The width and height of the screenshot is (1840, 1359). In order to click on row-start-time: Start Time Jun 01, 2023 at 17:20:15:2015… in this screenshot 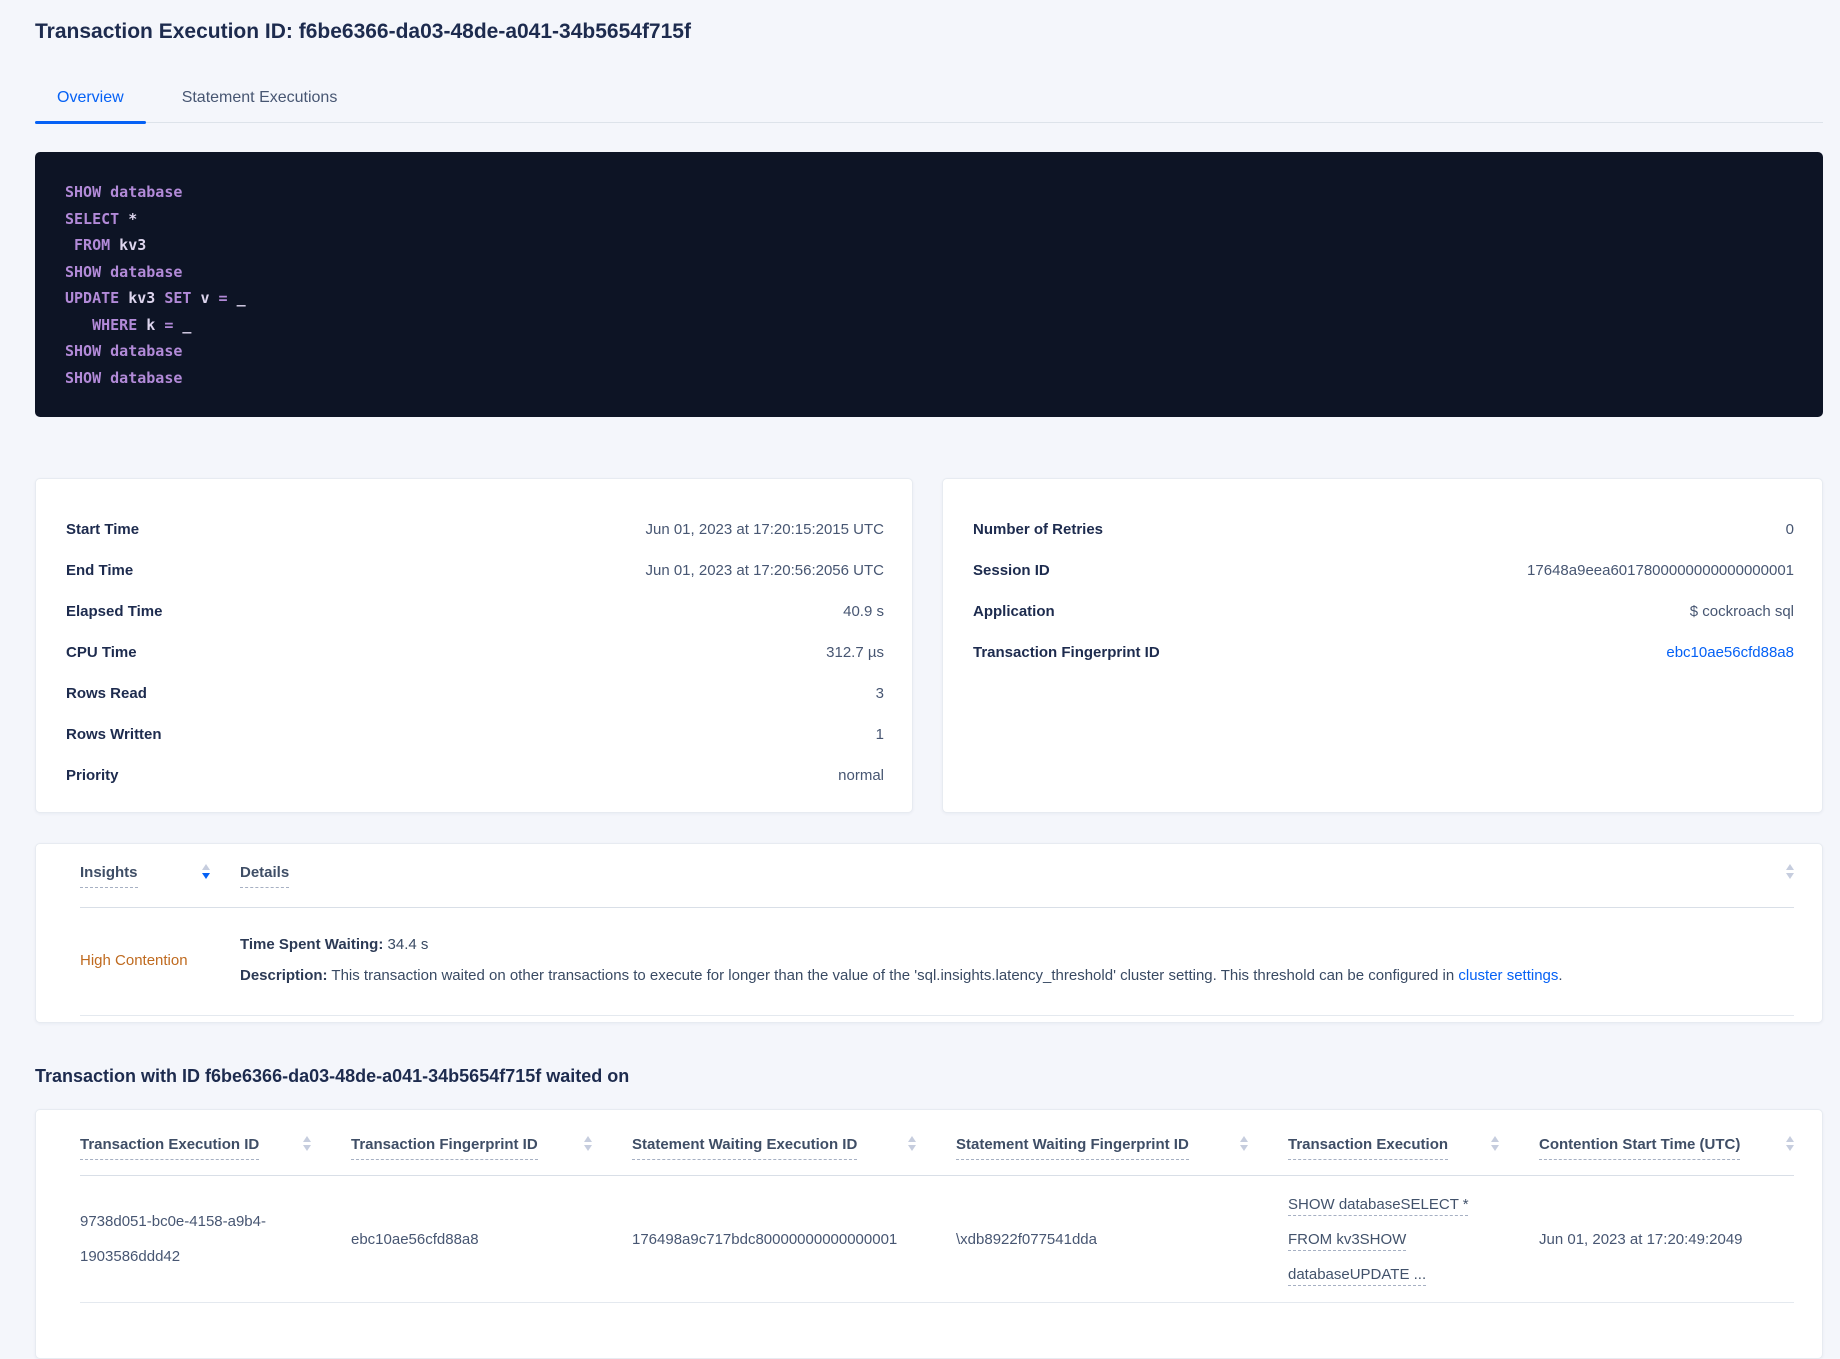, I will do `click(475, 529)`.